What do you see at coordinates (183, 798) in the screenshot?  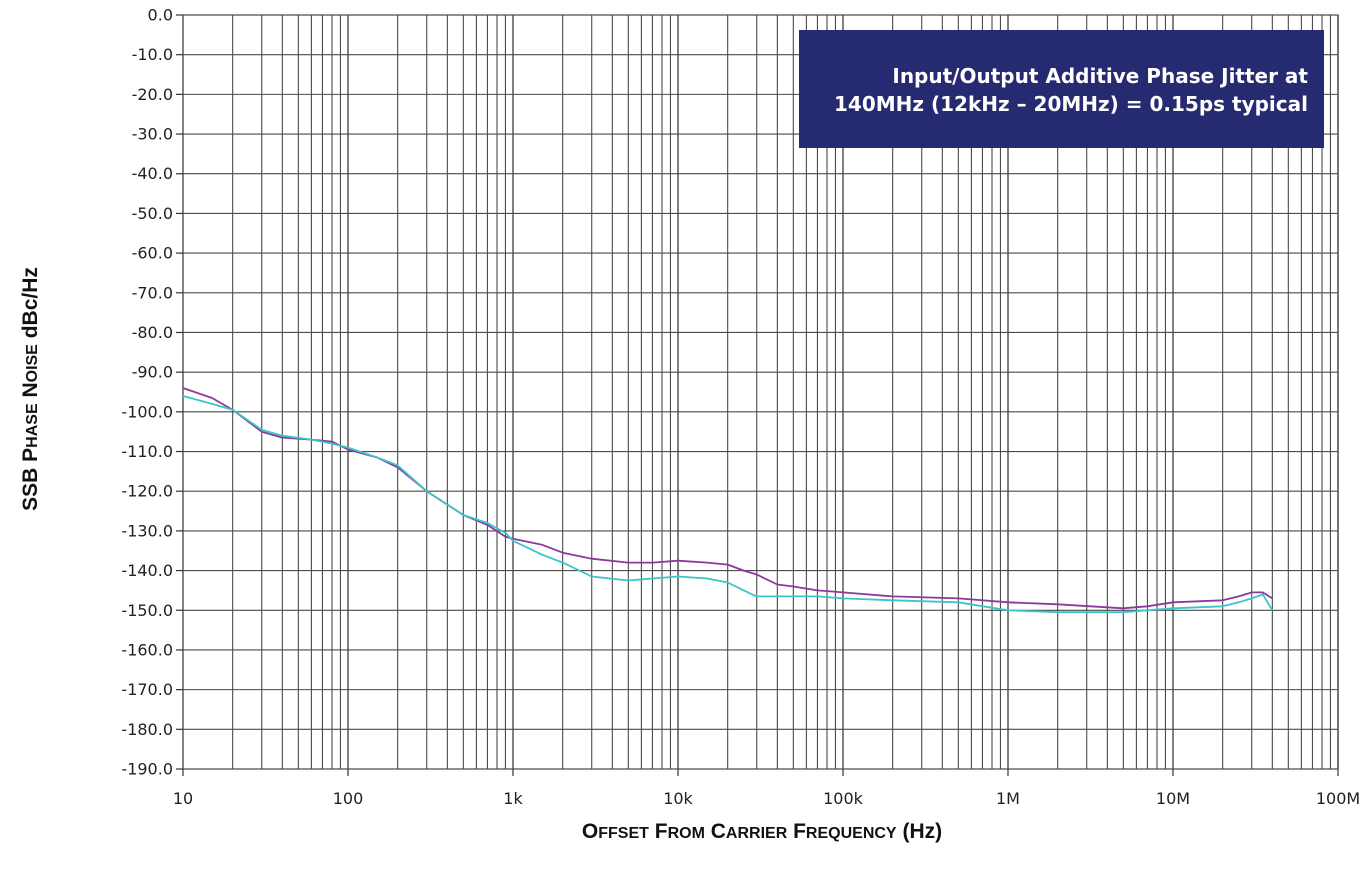 I see `x-tick-label: 10` at bounding box center [183, 798].